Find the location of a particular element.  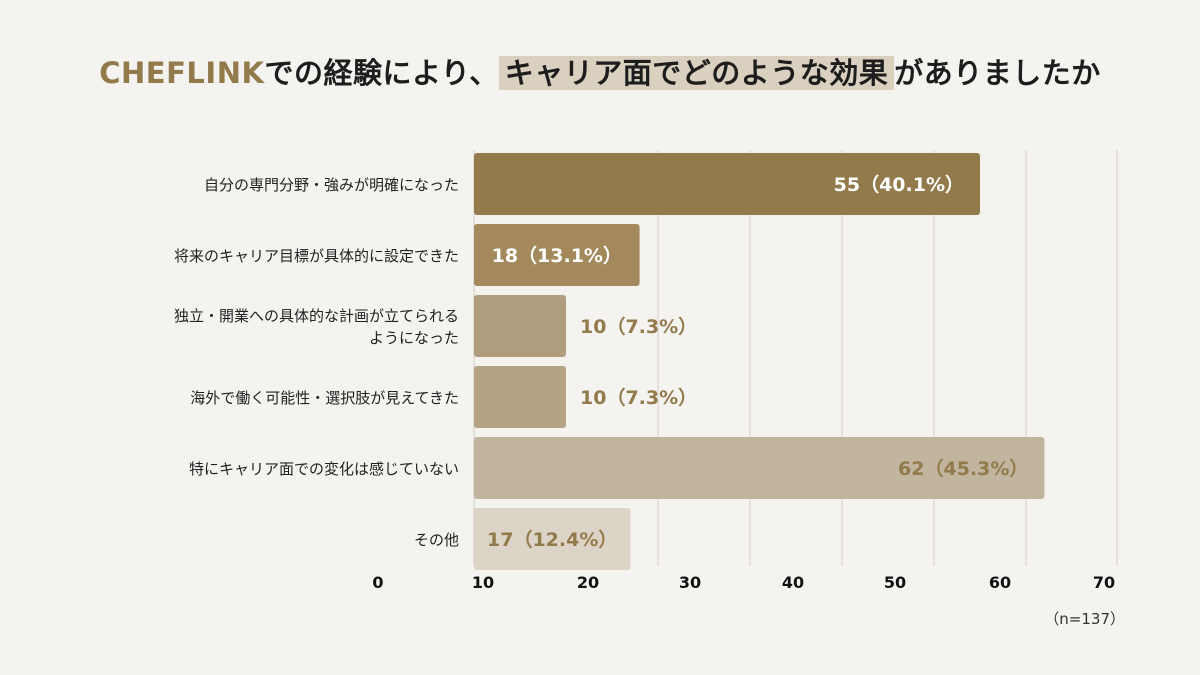

title-highlight: キャリア面でどのような効果 is located at coordinates (696, 73).